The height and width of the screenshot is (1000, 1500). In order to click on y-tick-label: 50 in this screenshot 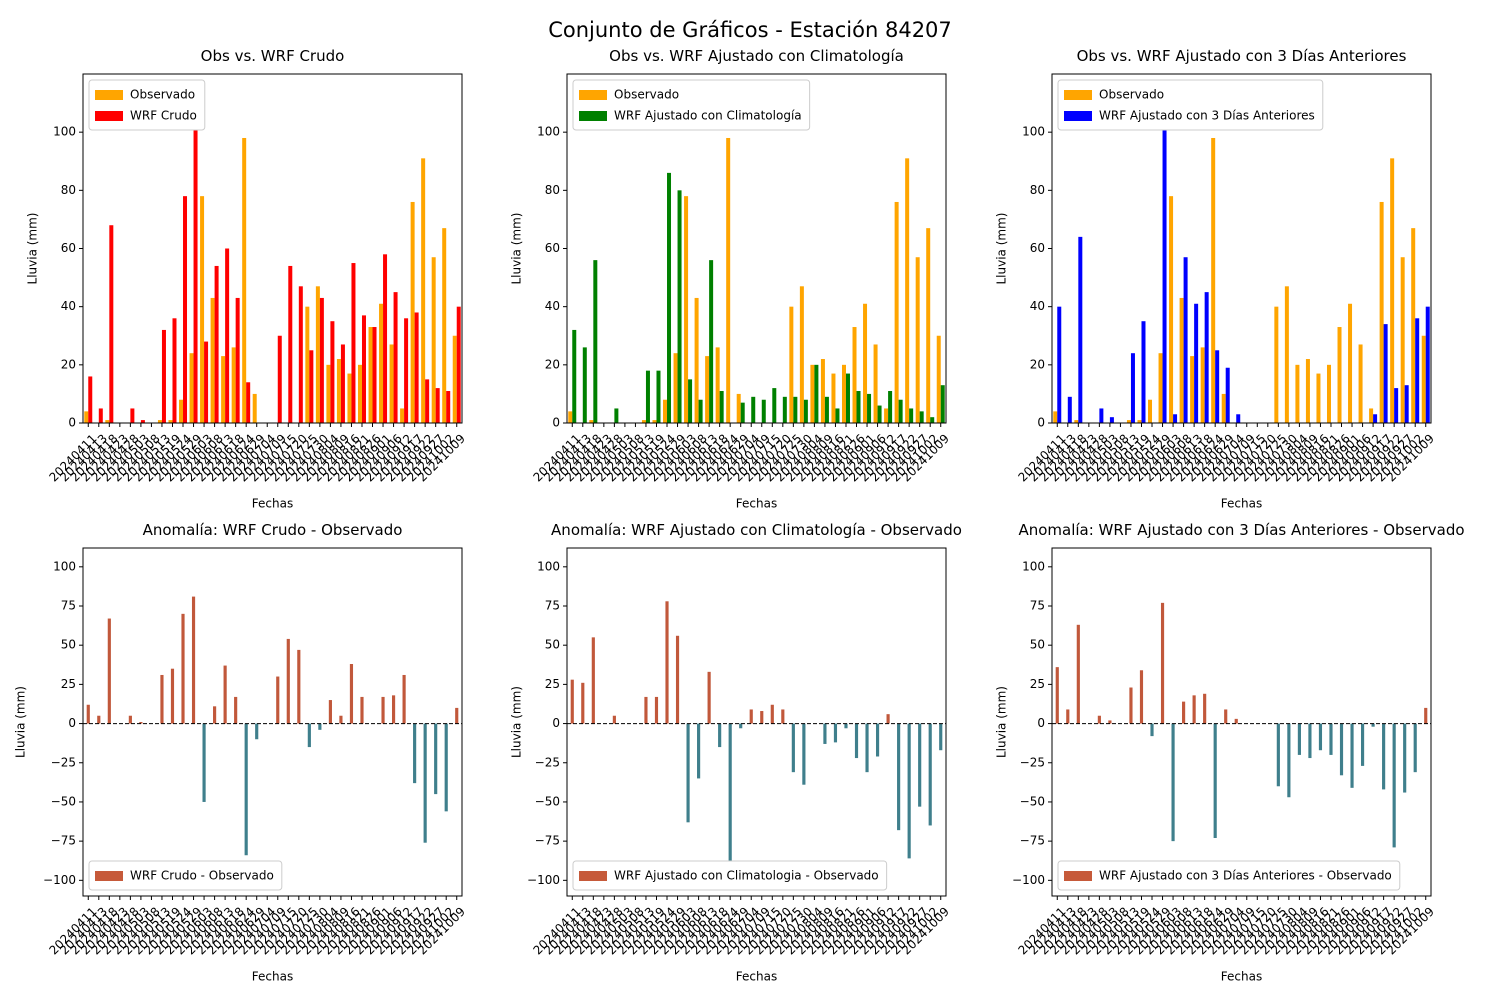, I will do `click(1037, 645)`.